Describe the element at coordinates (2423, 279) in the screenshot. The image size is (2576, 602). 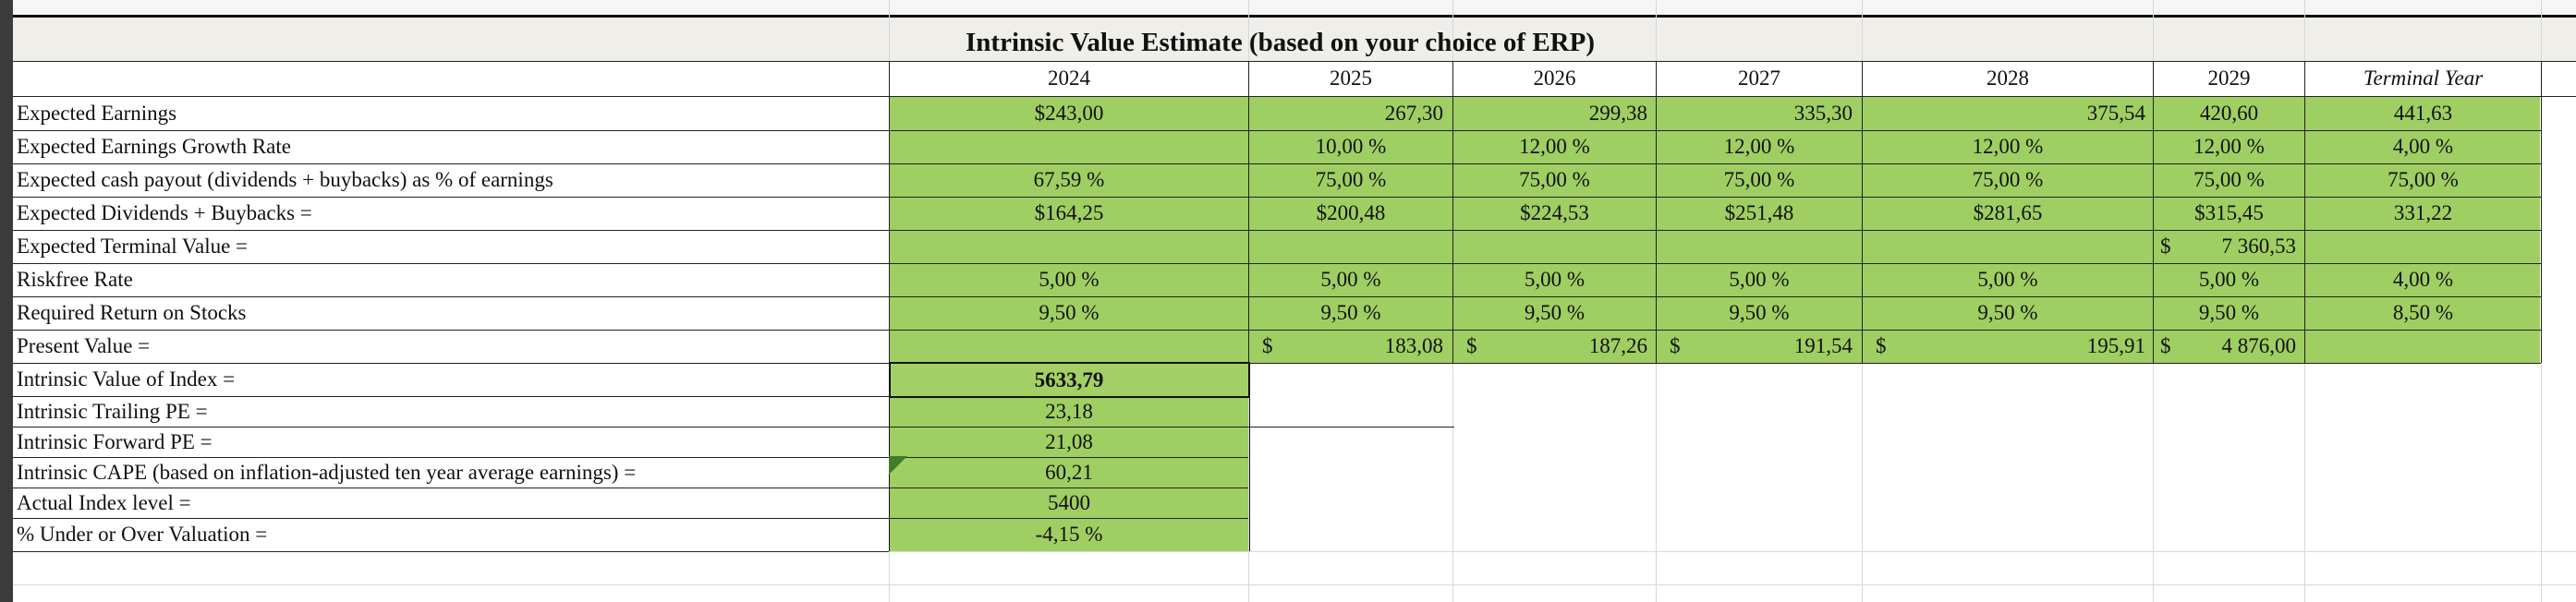
I see `cell-riskfree-terminal: 4,00 %` at that location.